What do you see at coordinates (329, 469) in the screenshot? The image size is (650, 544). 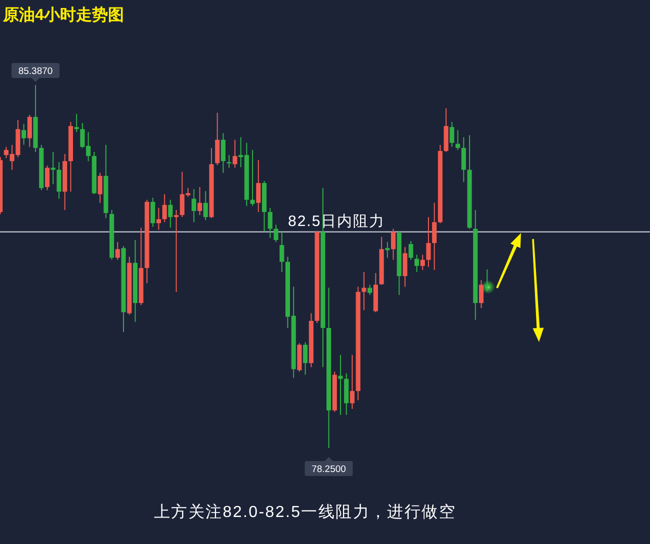 I see `annotation: 78.2500` at bounding box center [329, 469].